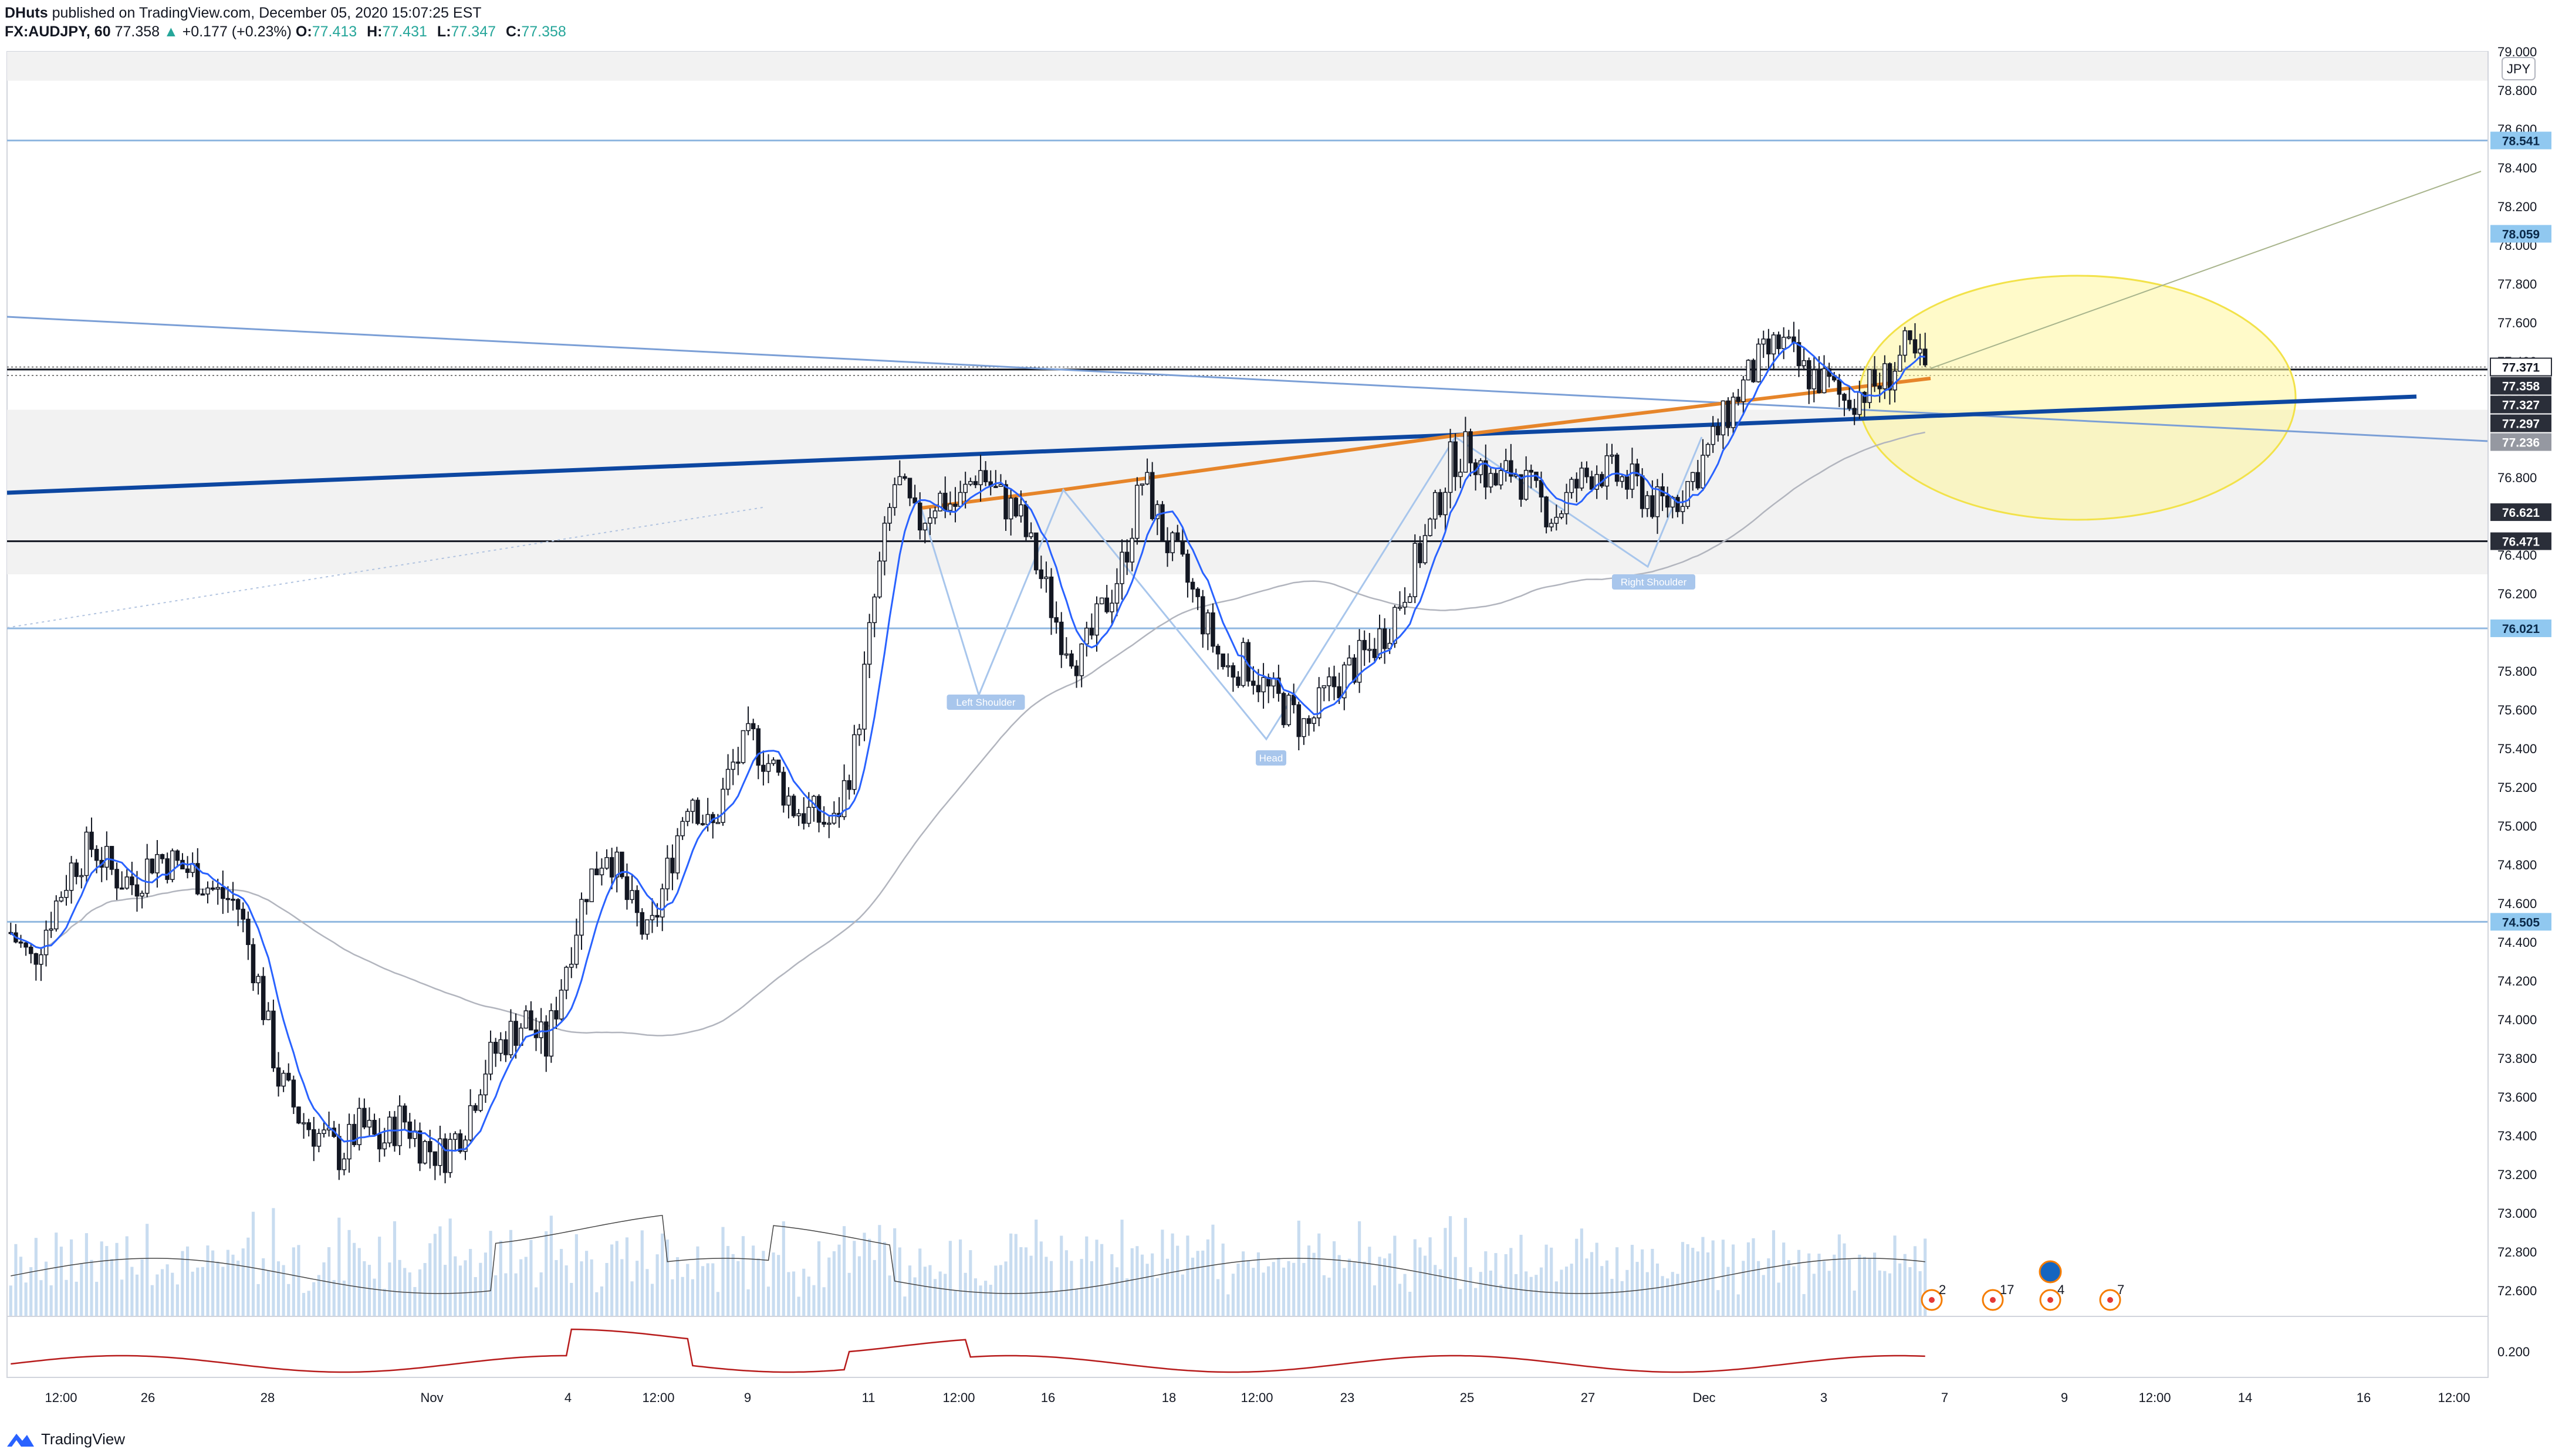 This screenshot has width=2562, height=1456. Describe the element at coordinates (2050, 1300) in the screenshot. I see `event-dot-icon` at that location.